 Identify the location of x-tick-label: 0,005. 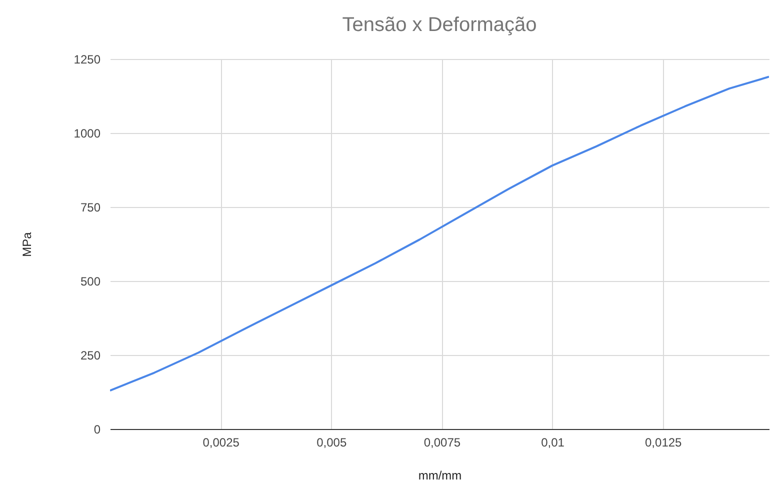
(331, 443).